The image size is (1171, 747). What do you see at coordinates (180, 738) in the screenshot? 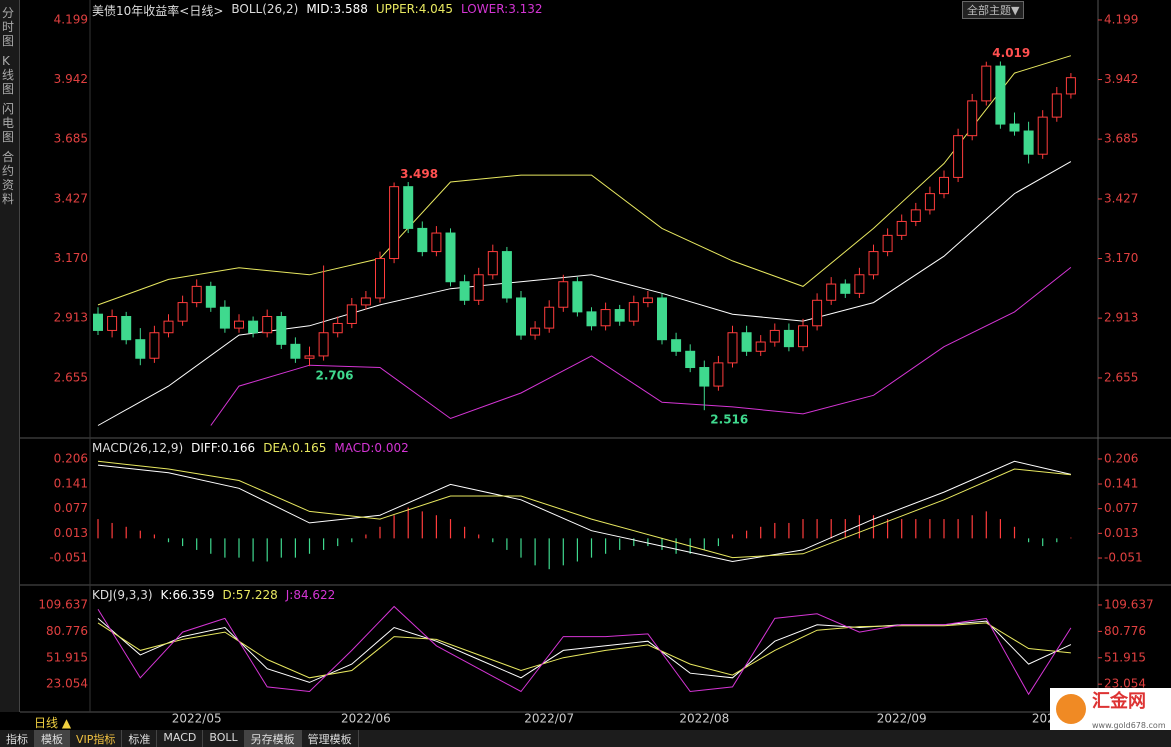
I see `toolbar-tab: MACD` at bounding box center [180, 738].